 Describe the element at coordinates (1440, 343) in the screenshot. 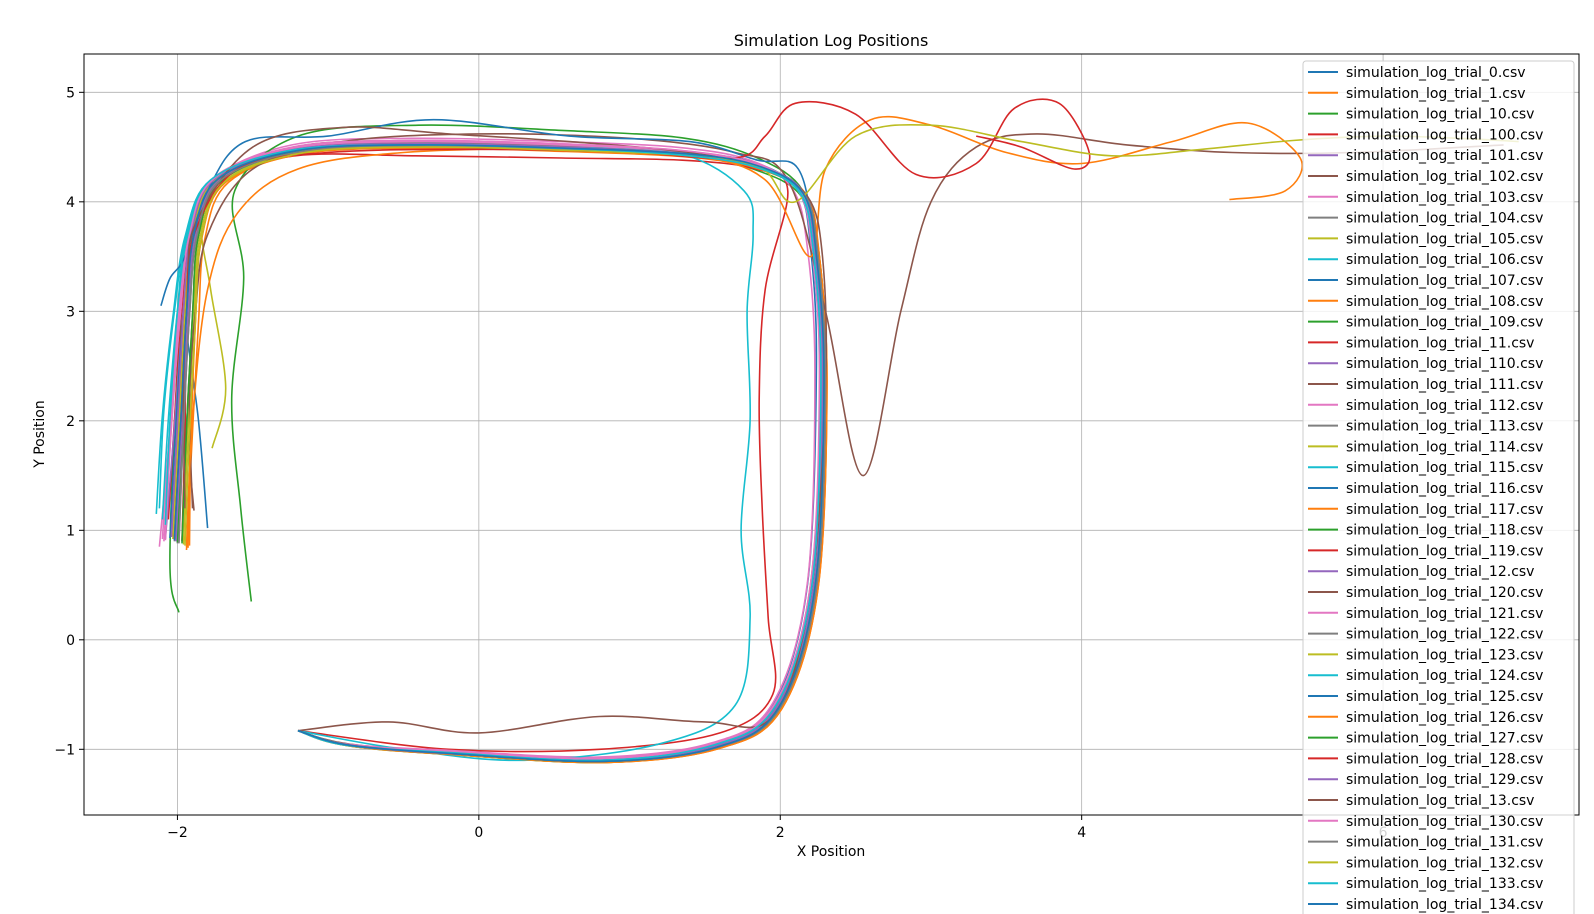

I see `legend-label: simulation_log_trial_11.csv` at that location.